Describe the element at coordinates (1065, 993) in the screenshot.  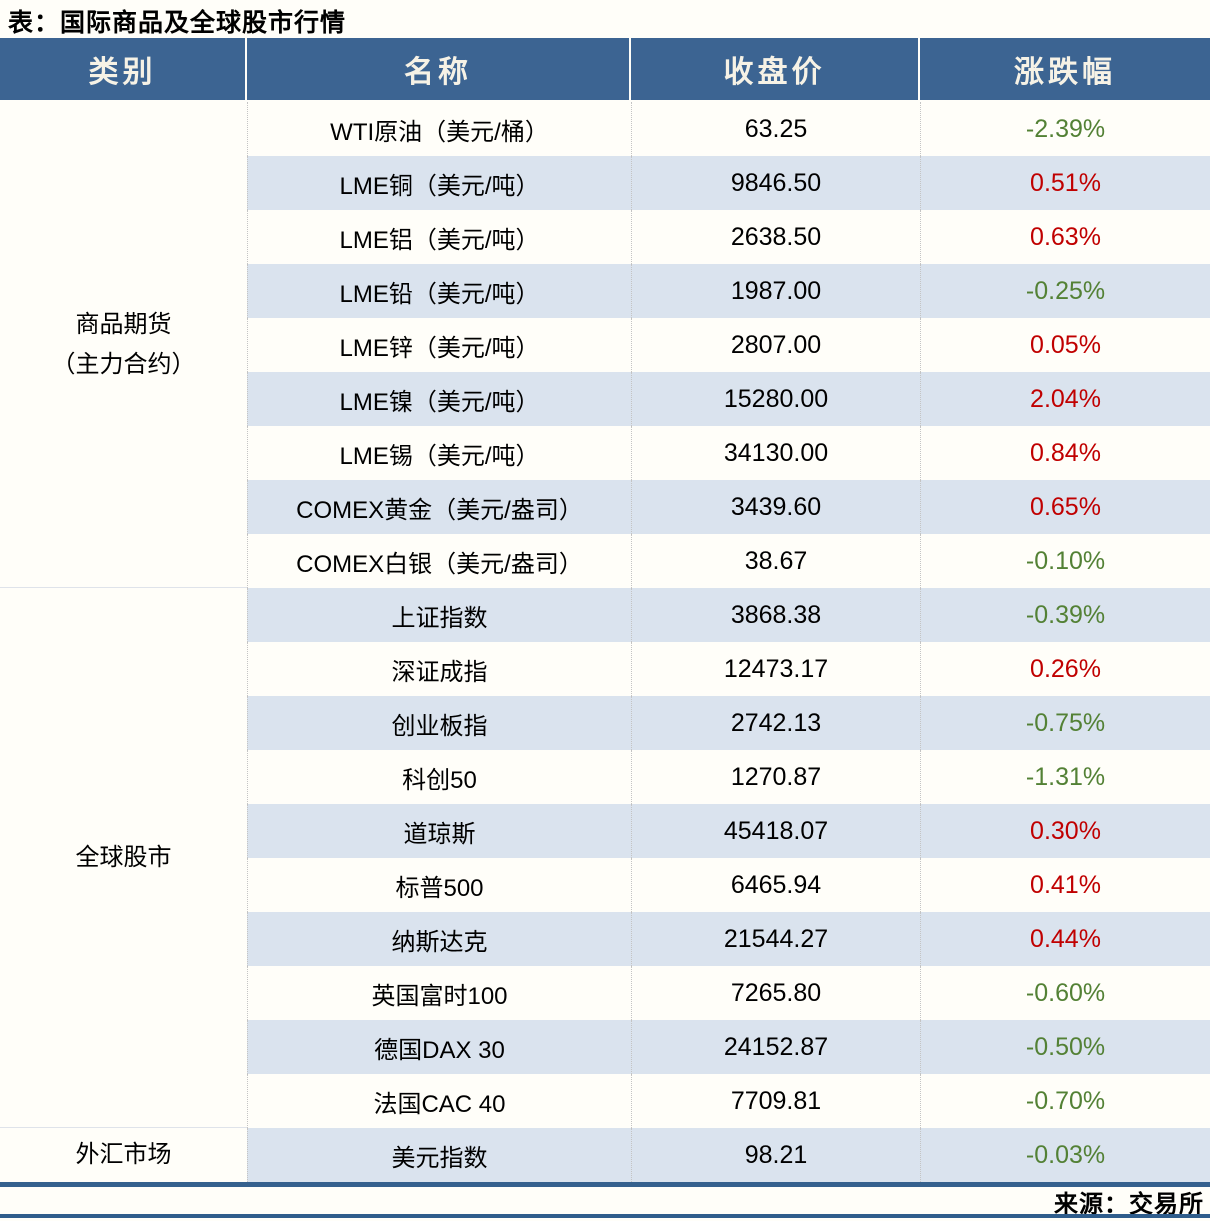
I see `change-percent: -0.60%` at that location.